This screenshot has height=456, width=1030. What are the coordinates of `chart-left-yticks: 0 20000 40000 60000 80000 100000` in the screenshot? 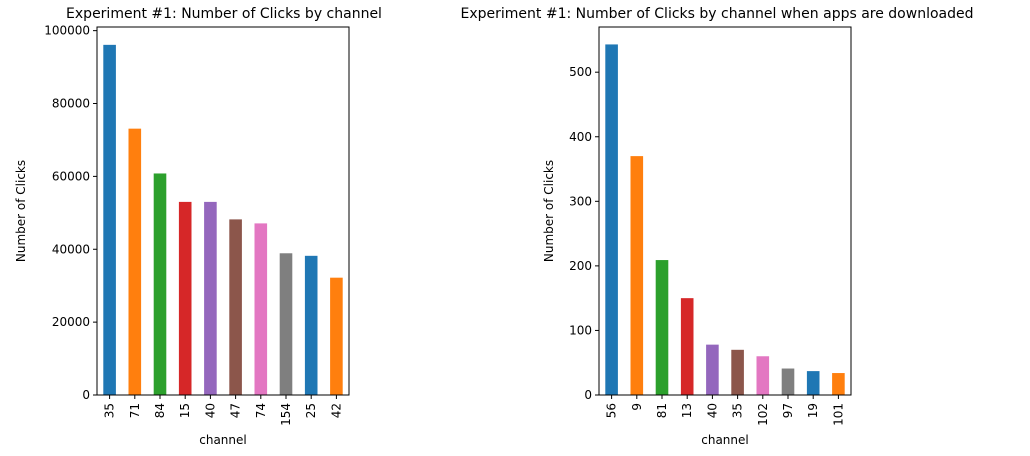 It's located at (70, 213).